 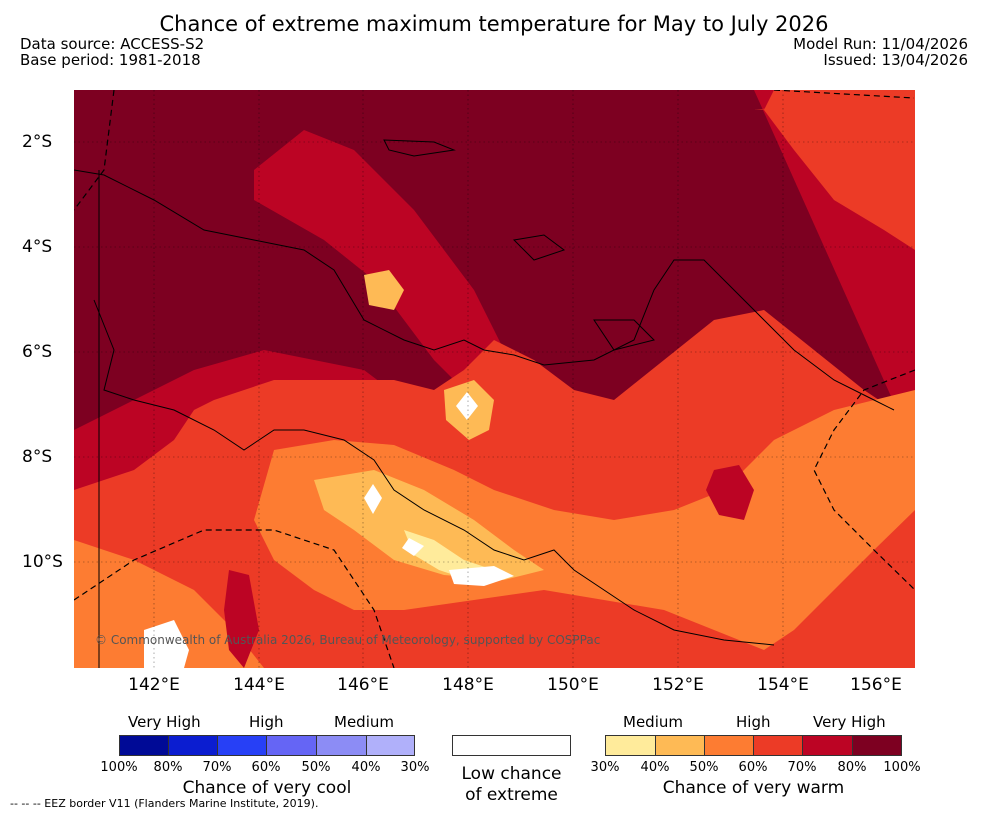 What do you see at coordinates (384, 290) in the screenshot?
I see `contour-40-50-north` at bounding box center [384, 290].